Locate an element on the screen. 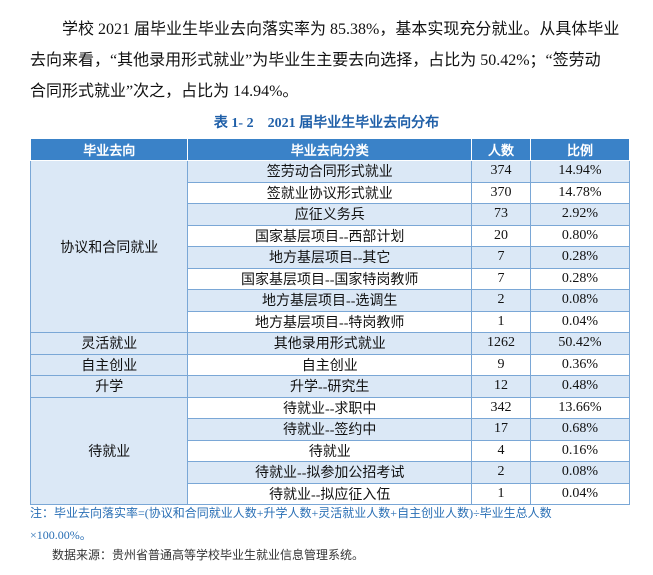 This screenshot has width=653, height=575. category-cell: 待就业--拟参加公招考试 is located at coordinates (329, 472).